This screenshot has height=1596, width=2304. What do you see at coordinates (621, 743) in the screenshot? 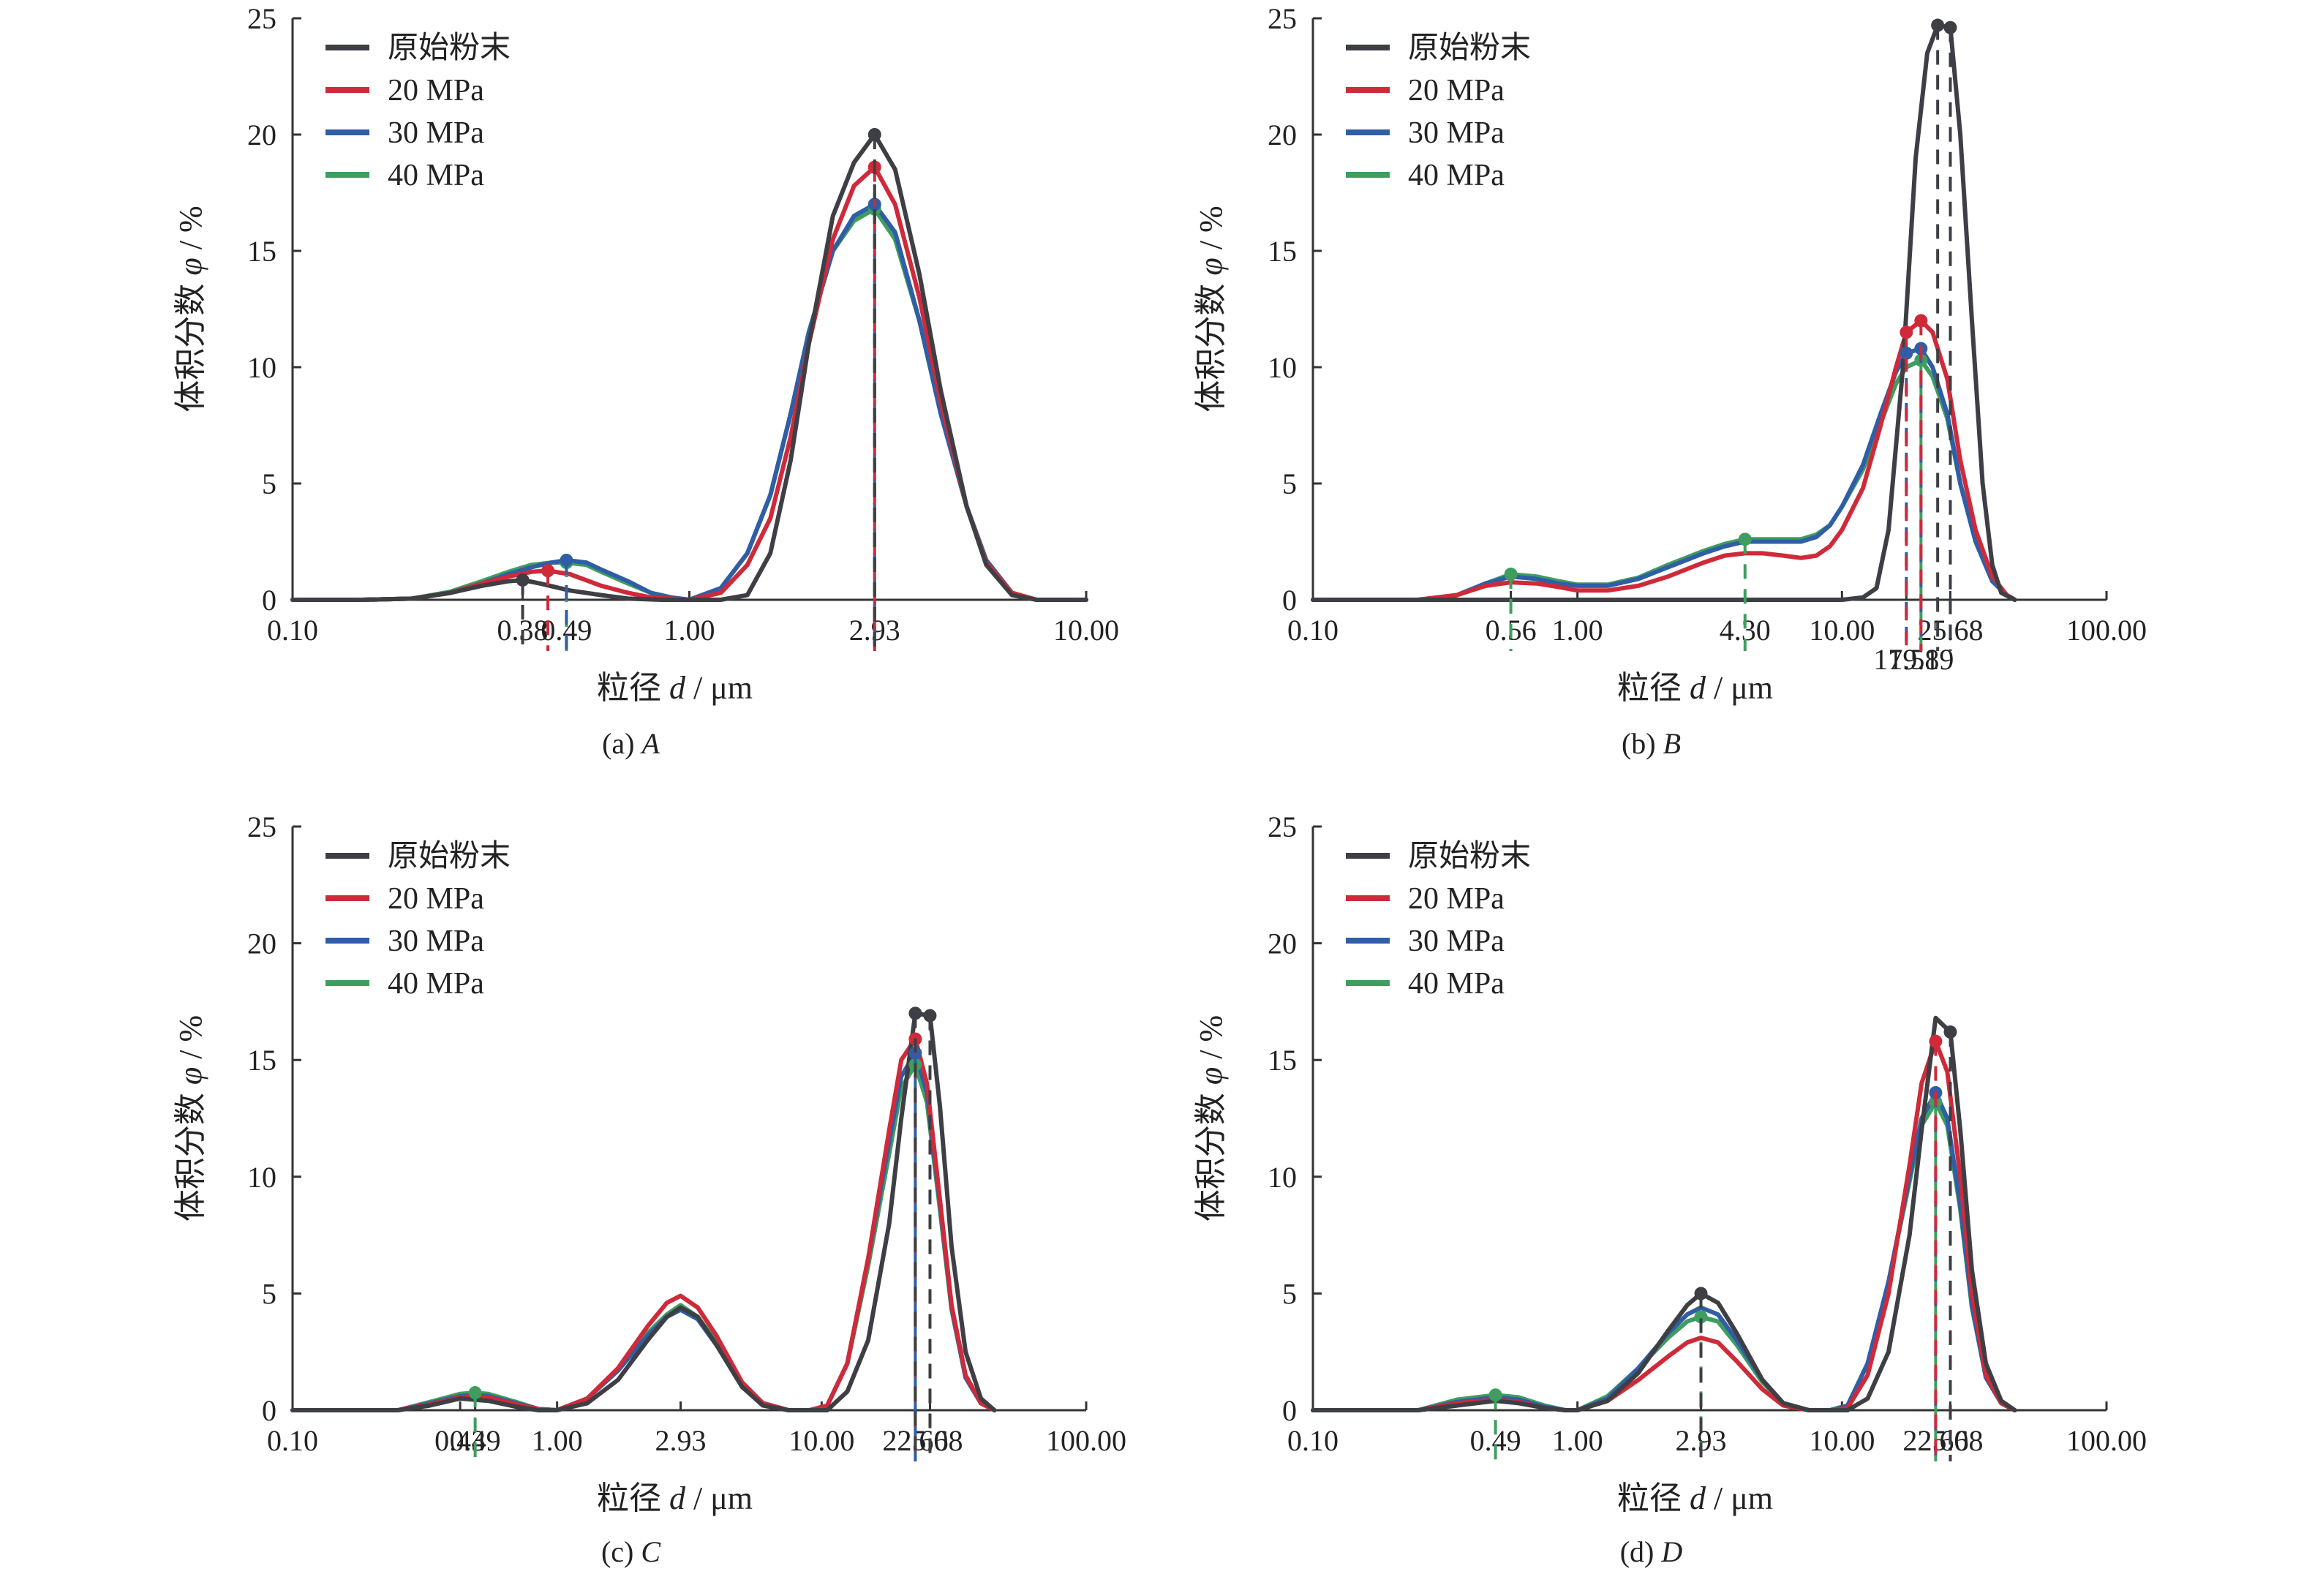
I see `panel-caption-prefix: (a)` at bounding box center [621, 743].